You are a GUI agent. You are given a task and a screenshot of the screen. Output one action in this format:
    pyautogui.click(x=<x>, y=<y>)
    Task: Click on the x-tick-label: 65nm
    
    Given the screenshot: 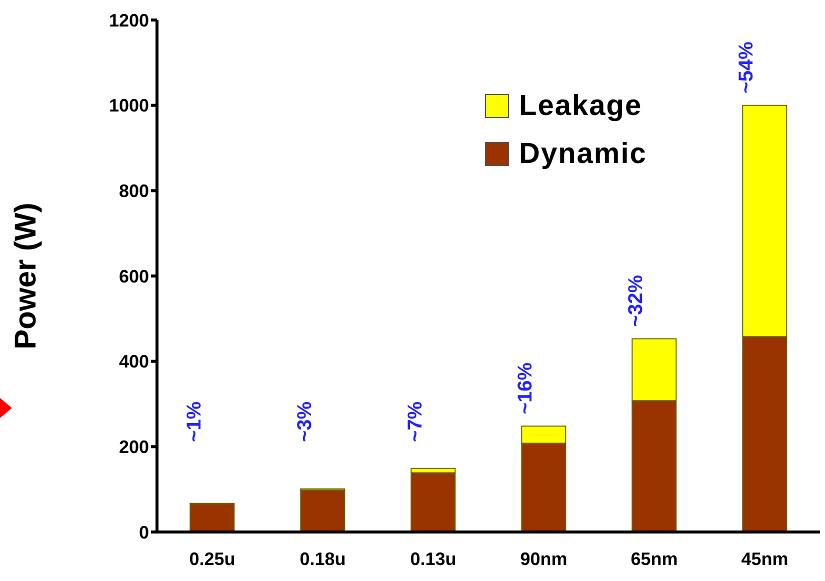 What is the action you would take?
    pyautogui.click(x=654, y=558)
    